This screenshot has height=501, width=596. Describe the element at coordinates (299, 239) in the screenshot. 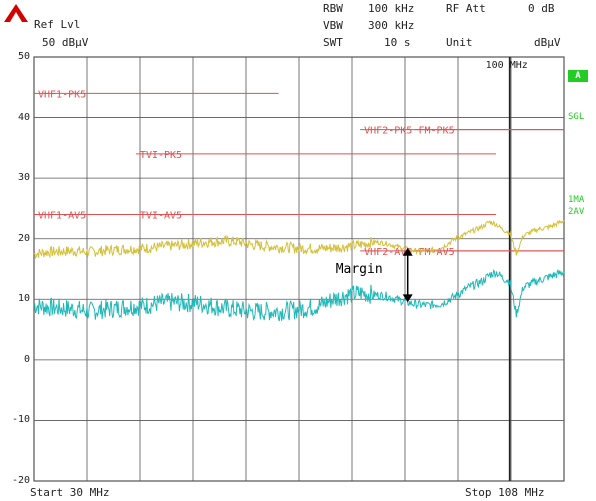

I see `peak-trace` at that location.